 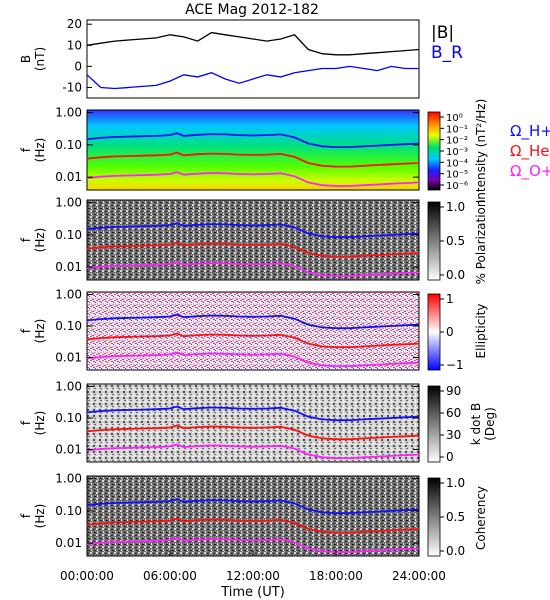 What do you see at coordinates (434, 151) in the screenshot?
I see `colorbar-intensity` at bounding box center [434, 151].